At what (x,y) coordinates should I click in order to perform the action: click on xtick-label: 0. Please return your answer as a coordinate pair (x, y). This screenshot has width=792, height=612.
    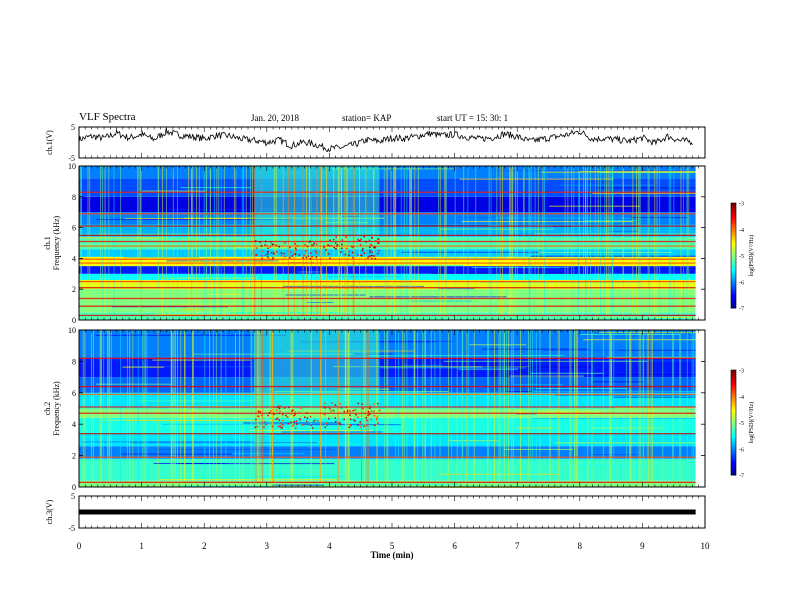
    Looking at the image, I should click on (79, 546).